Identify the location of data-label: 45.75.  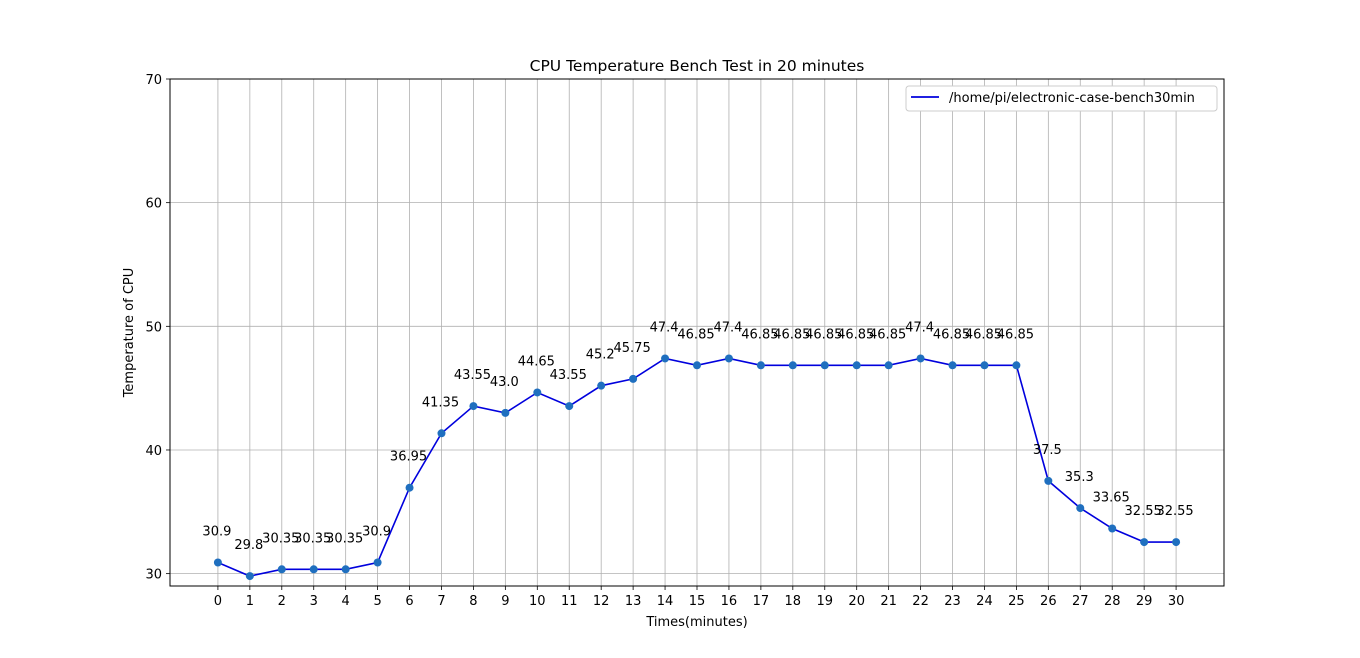
(632, 348).